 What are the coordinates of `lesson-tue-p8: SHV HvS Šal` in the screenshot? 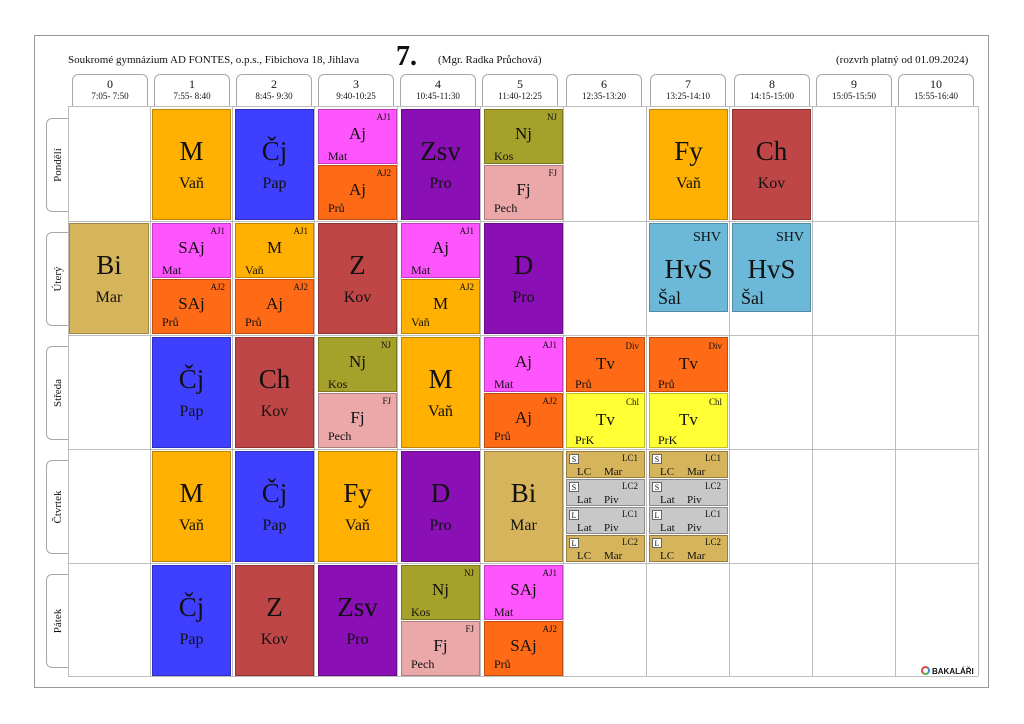 It's located at (771, 267).